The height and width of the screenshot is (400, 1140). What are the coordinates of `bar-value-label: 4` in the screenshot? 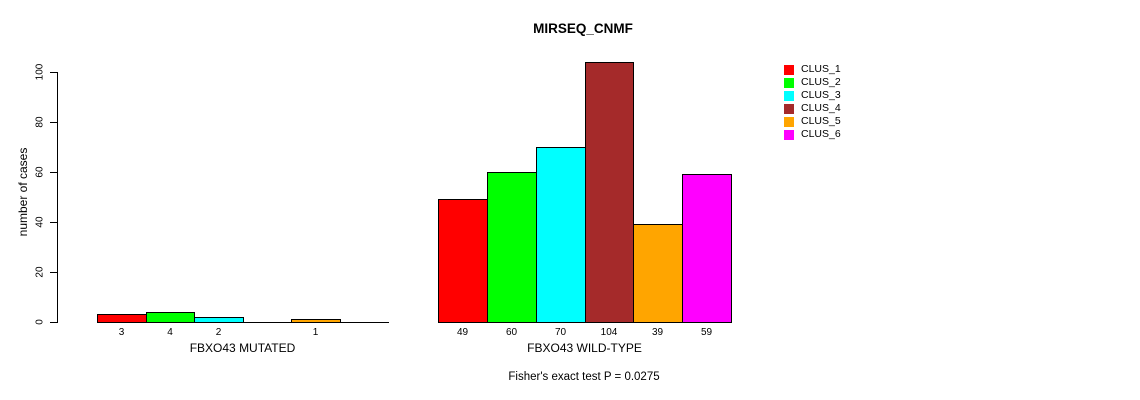 It's located at (170, 332).